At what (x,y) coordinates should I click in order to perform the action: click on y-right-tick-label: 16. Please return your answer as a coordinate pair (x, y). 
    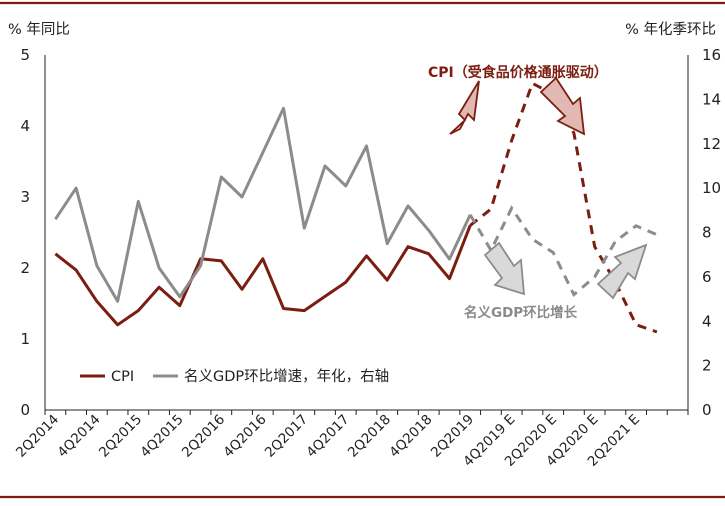
    Looking at the image, I should click on (711, 55).